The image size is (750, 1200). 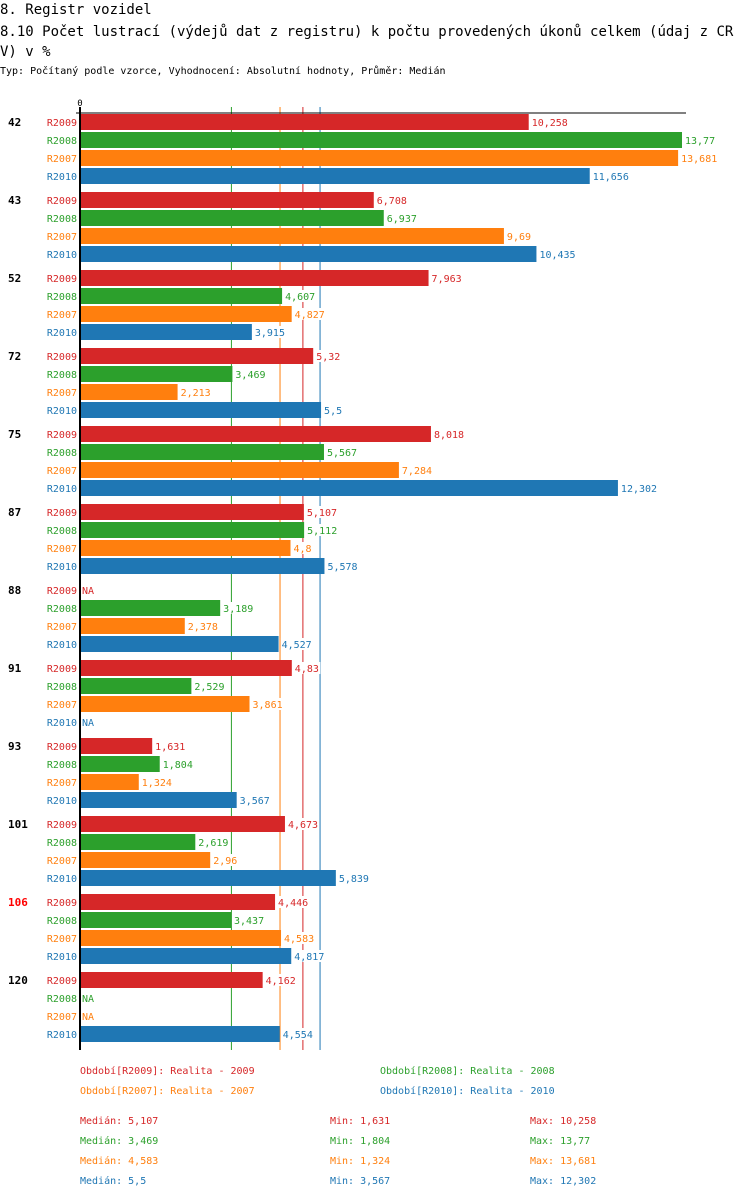 I want to click on data-label: 2,619, so click(x=213, y=843).